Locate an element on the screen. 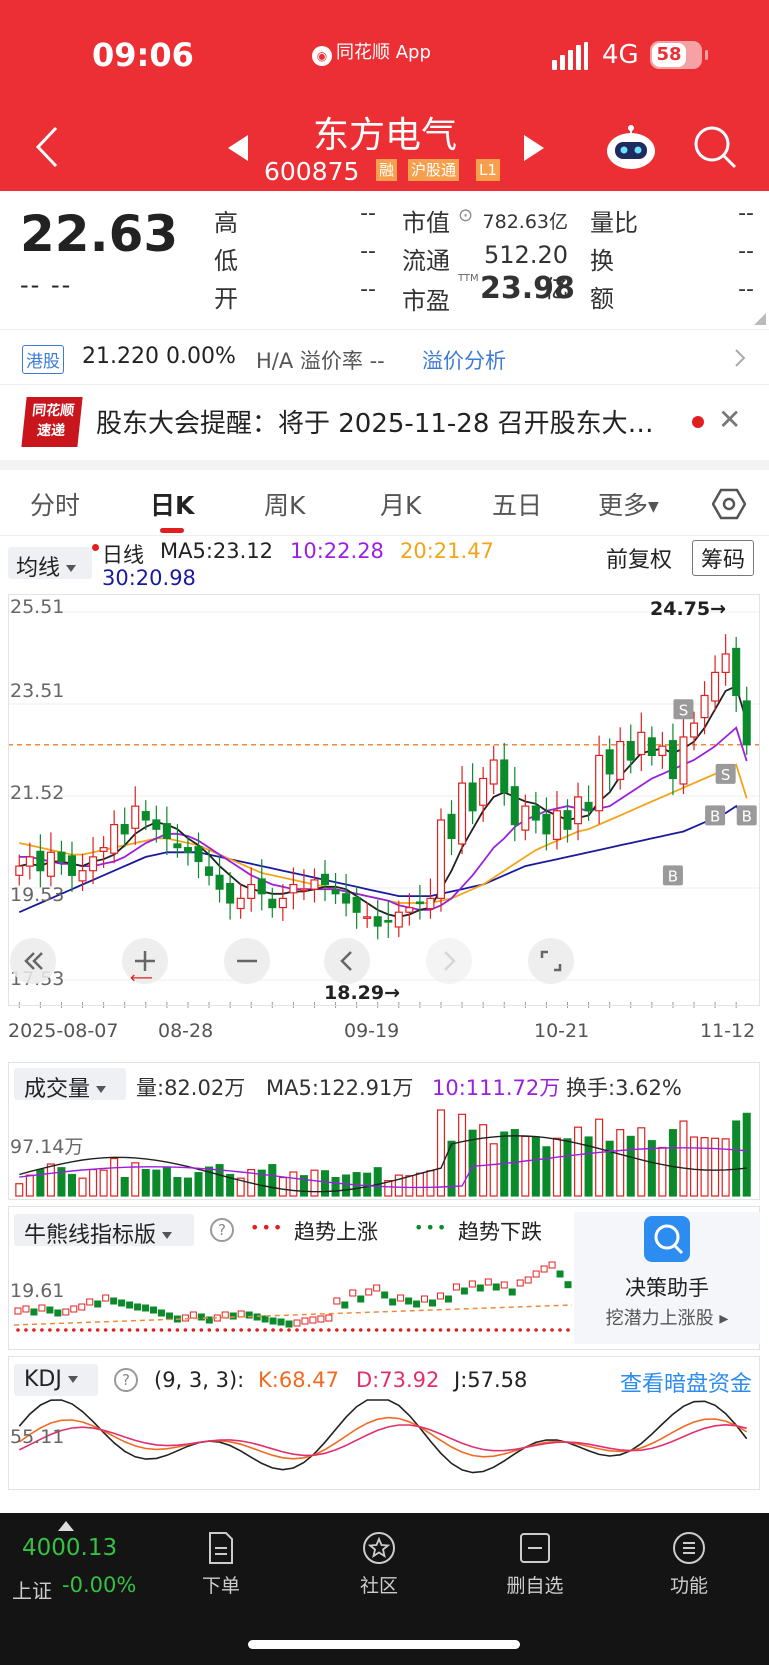  expand-corner-icon is located at coordinates (760, 319).